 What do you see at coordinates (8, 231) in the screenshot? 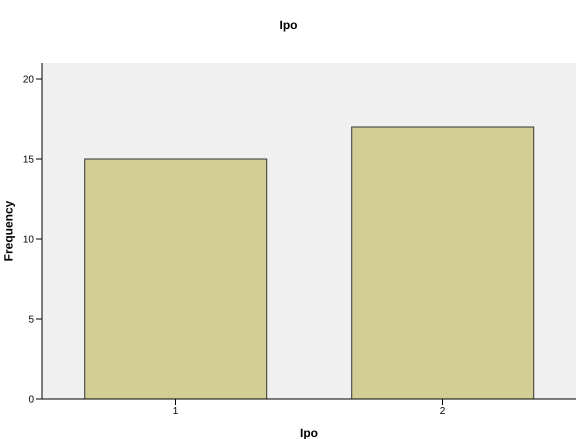
I see `y-axis-title: Frequency` at bounding box center [8, 231].